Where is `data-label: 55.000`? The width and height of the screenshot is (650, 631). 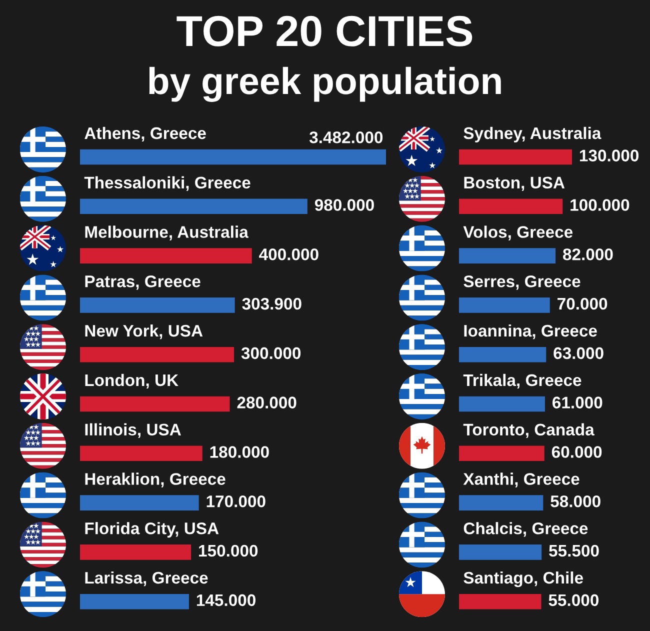
data-label: 55.000 is located at coordinates (573, 600).